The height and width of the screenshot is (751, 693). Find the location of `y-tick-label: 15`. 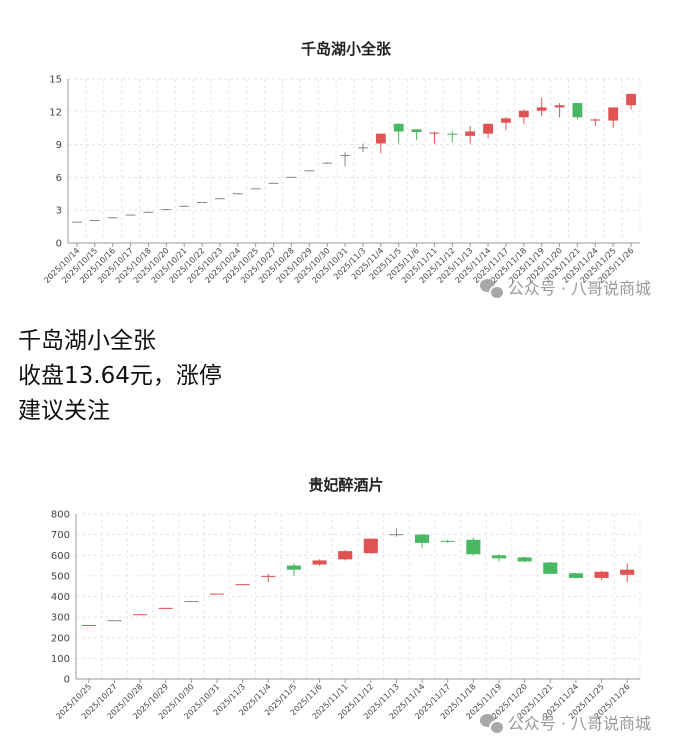

y-tick-label: 15 is located at coordinates (55, 80).